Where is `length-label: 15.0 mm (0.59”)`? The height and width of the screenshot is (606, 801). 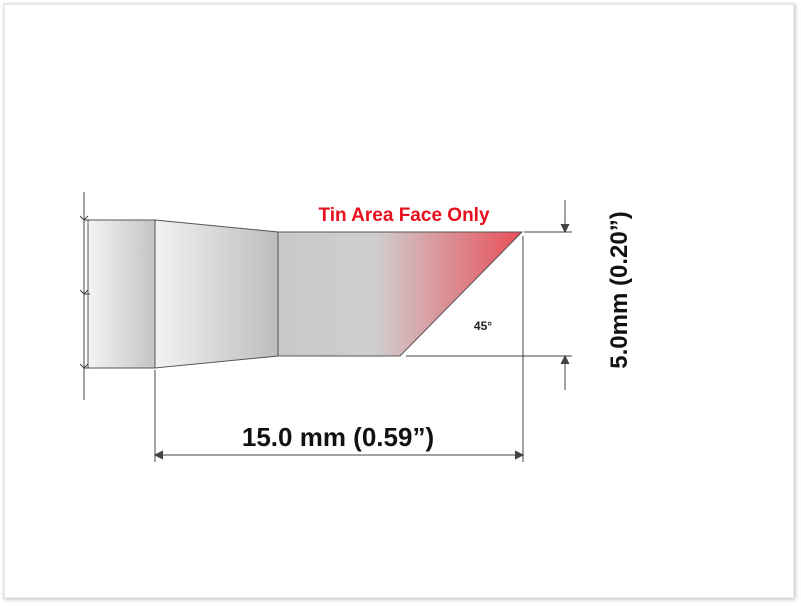 length-label: 15.0 mm (0.59”) is located at coordinates (338, 437).